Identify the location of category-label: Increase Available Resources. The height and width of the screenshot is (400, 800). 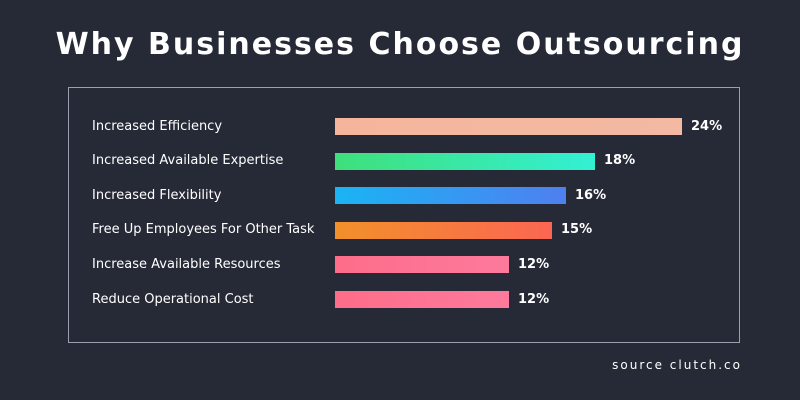
(186, 264).